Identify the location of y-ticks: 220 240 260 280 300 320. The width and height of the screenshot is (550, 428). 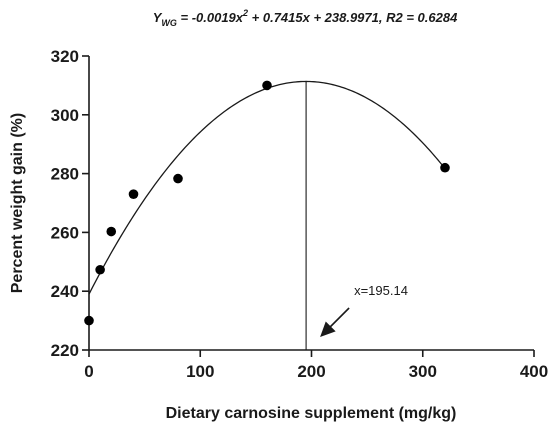
(70, 203).